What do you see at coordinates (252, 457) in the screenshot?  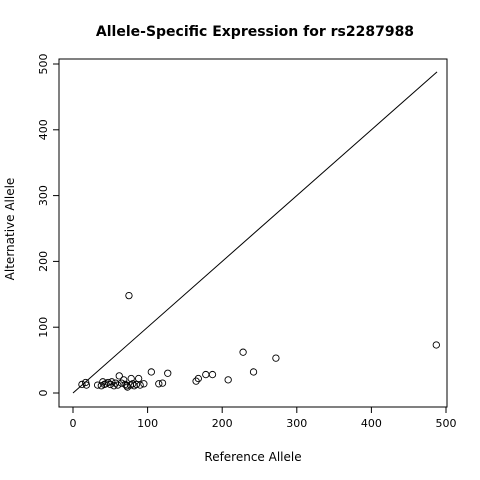 I see `x-axis-label: Reference Allele` at bounding box center [252, 457].